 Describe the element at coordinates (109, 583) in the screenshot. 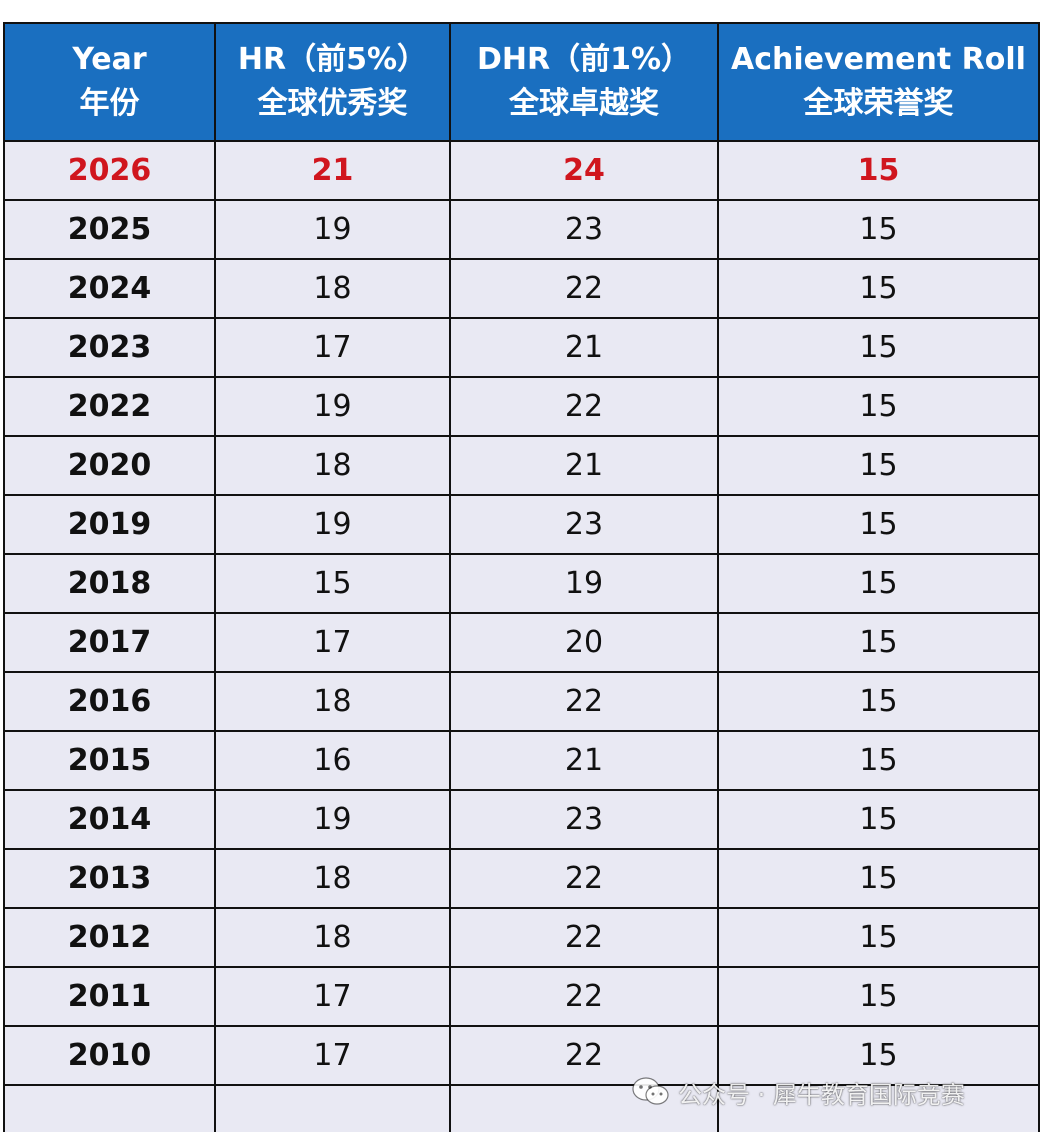

I see `year-cell: 2018` at that location.